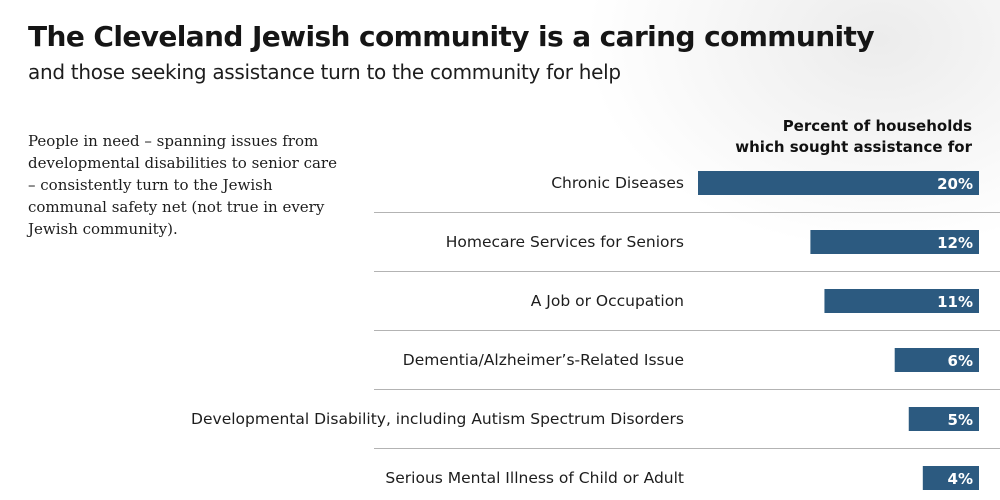 This screenshot has width=1000, height=500. I want to click on value-label-3: 6%, so click(960, 361).